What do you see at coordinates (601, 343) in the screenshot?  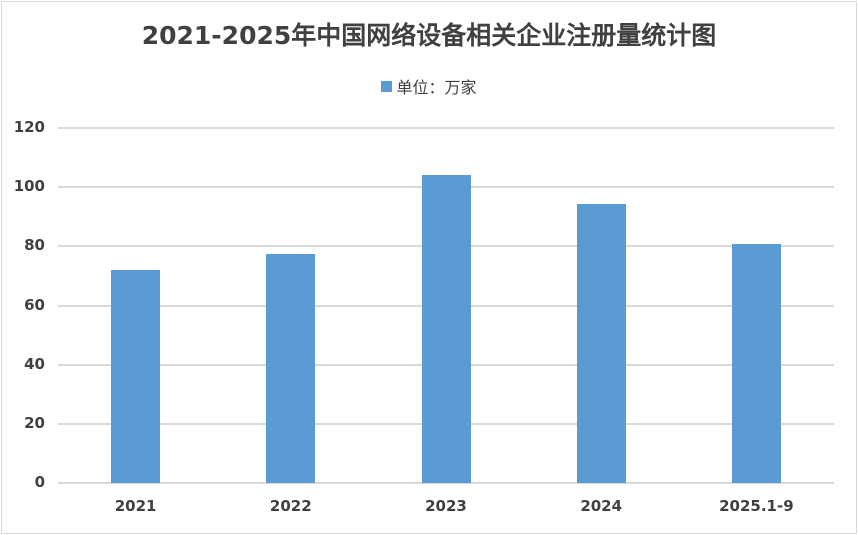 I see `bar-2024` at bounding box center [601, 343].